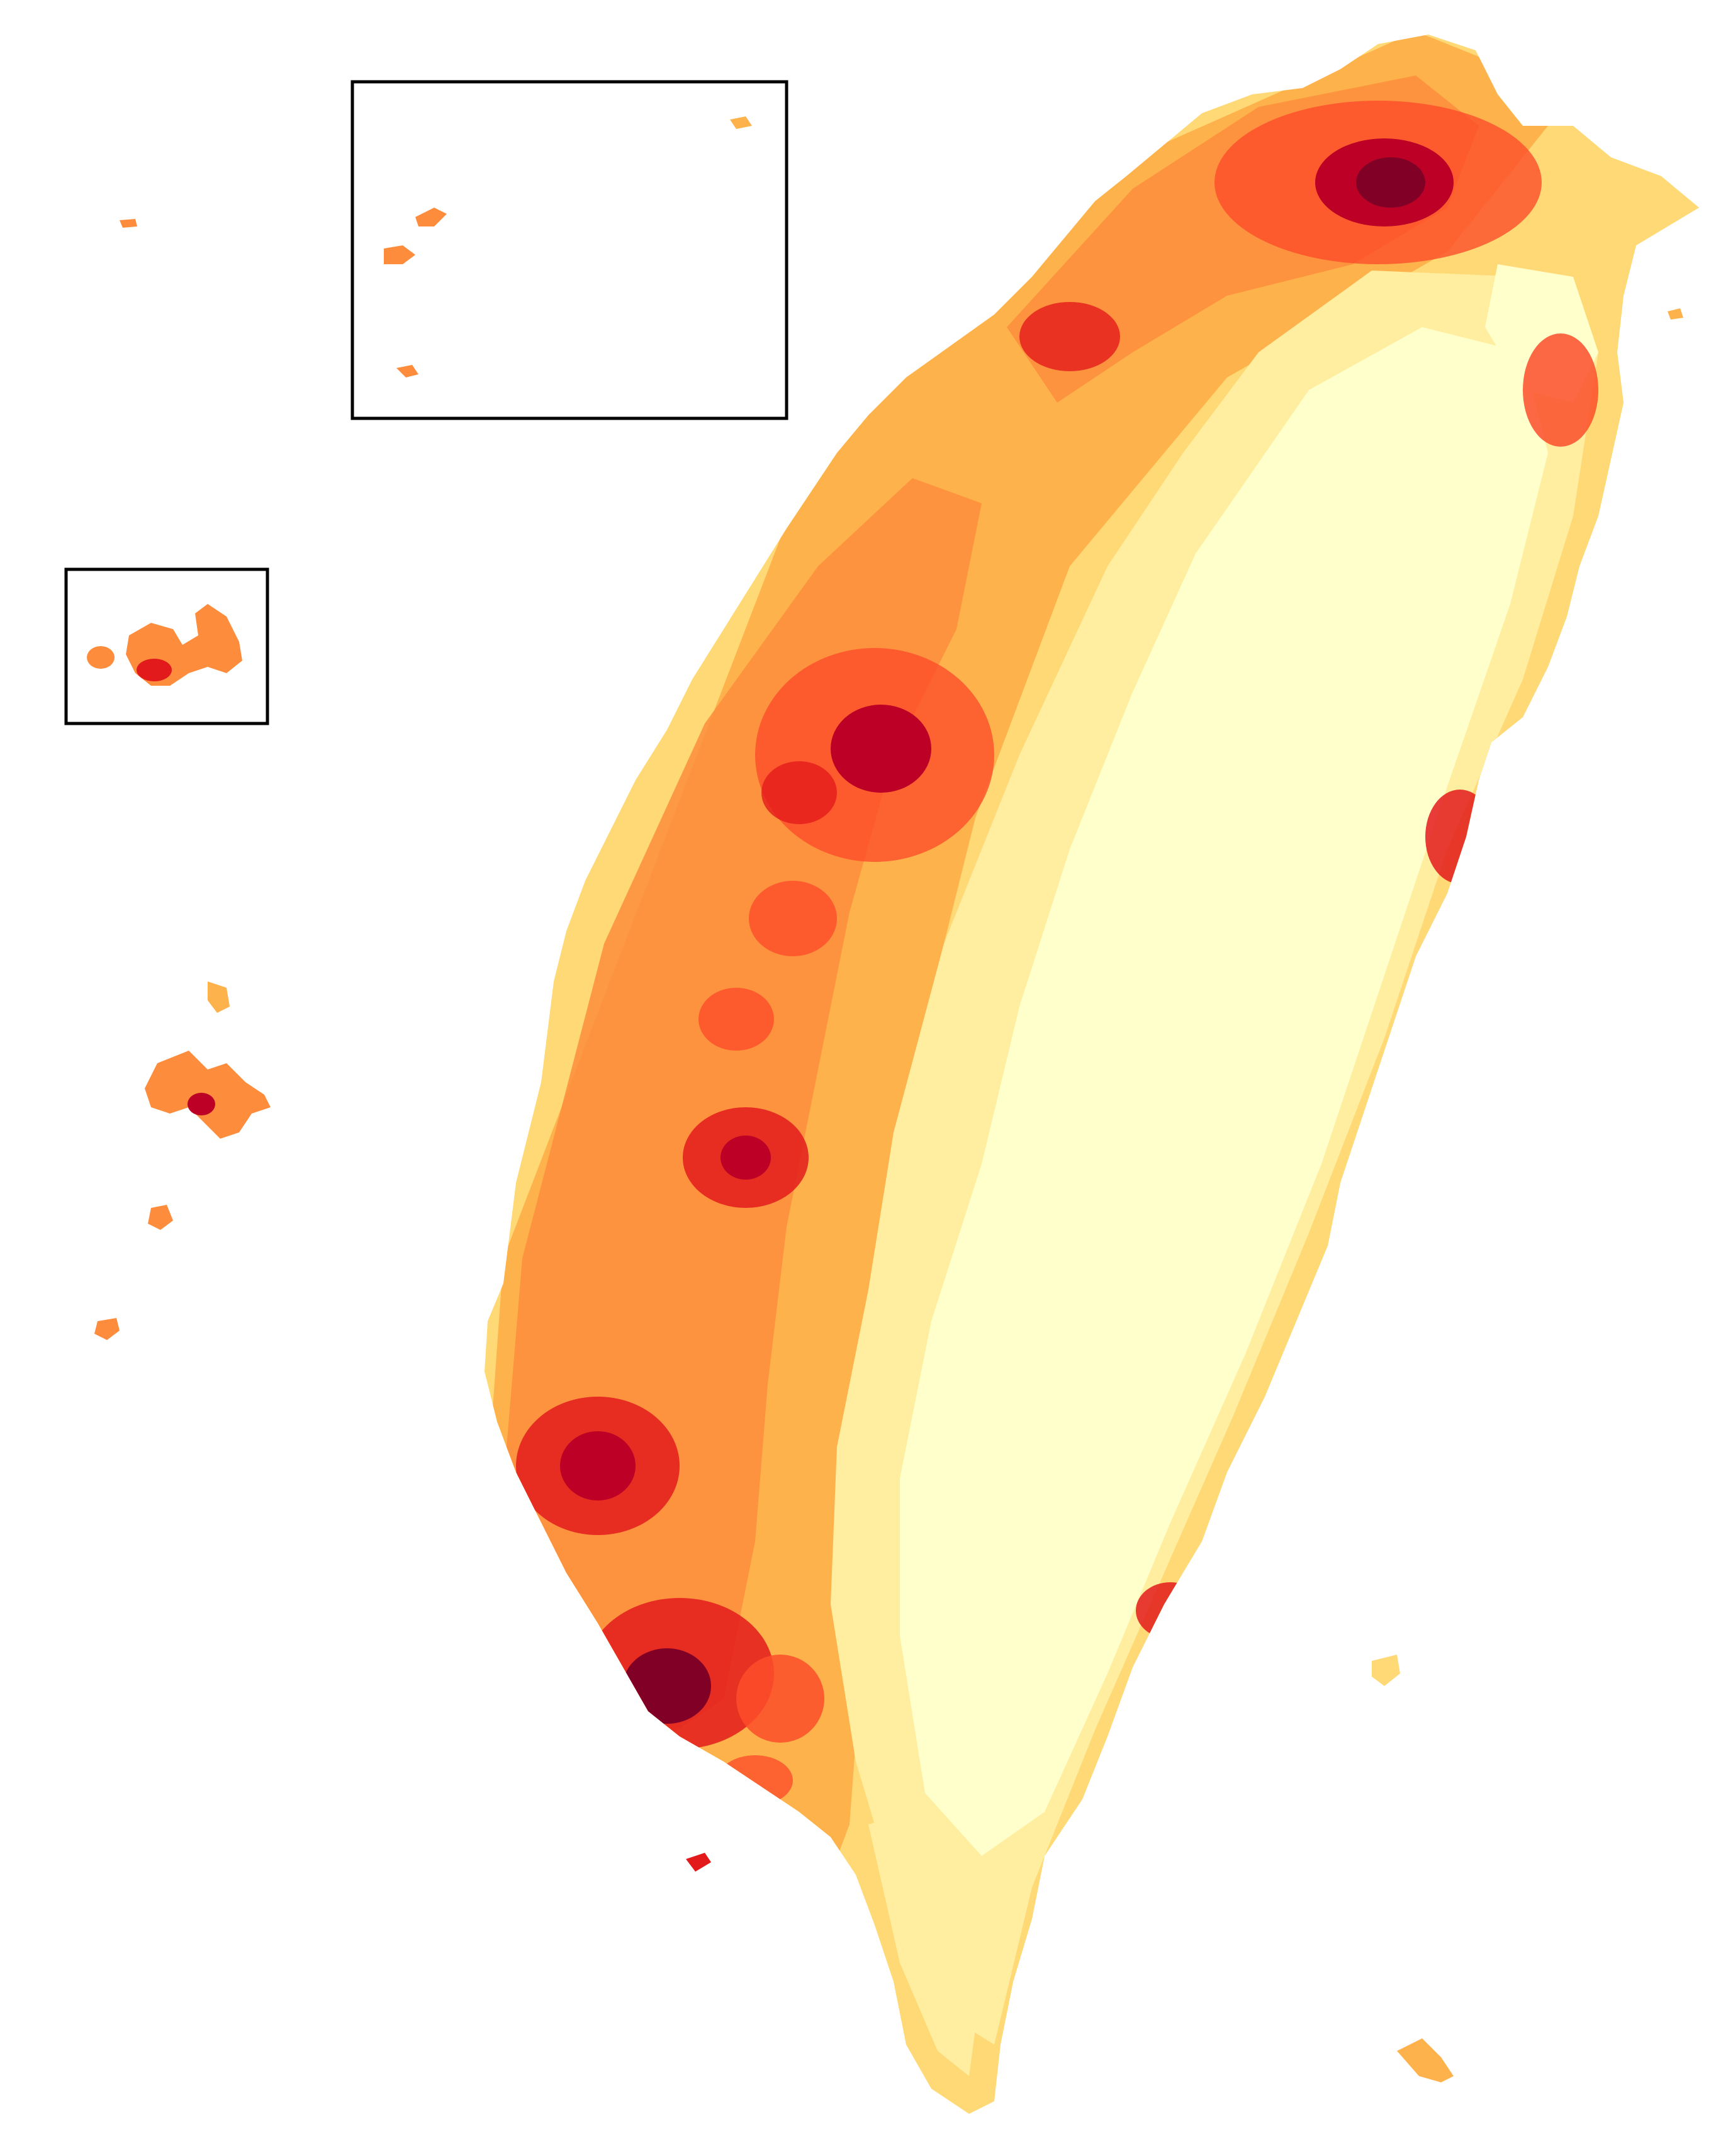 This screenshot has height=2156, width=1733. I want to click on east-island-south, so click(1425, 2060).